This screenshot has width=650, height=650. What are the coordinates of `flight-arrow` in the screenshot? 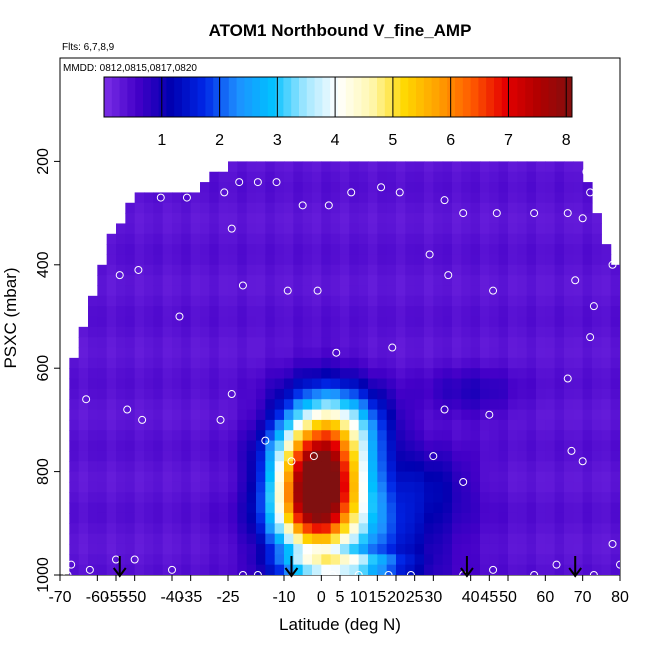 It's located at (119, 567).